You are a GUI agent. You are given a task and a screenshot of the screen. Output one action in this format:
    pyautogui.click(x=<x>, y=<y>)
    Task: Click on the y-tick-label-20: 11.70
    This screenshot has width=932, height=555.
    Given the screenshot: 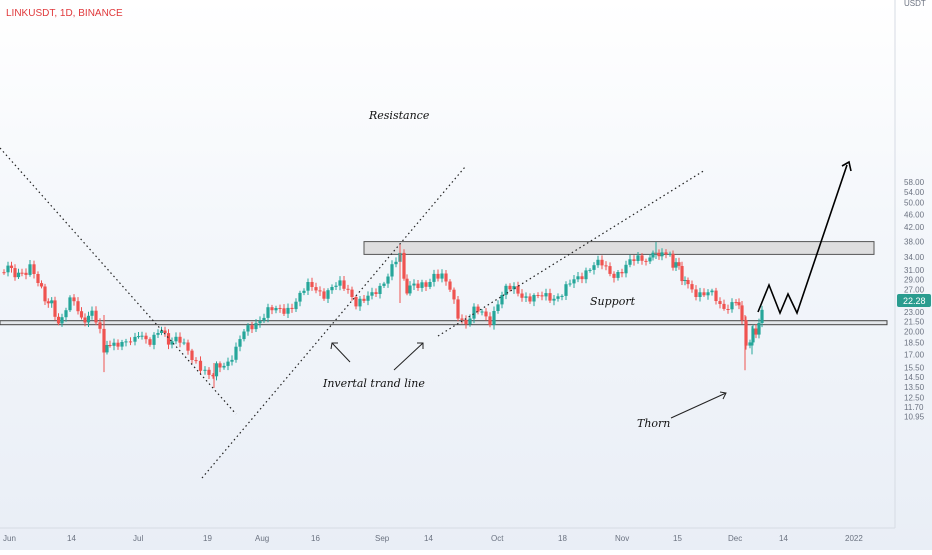 What is the action you would take?
    pyautogui.click(x=914, y=407)
    